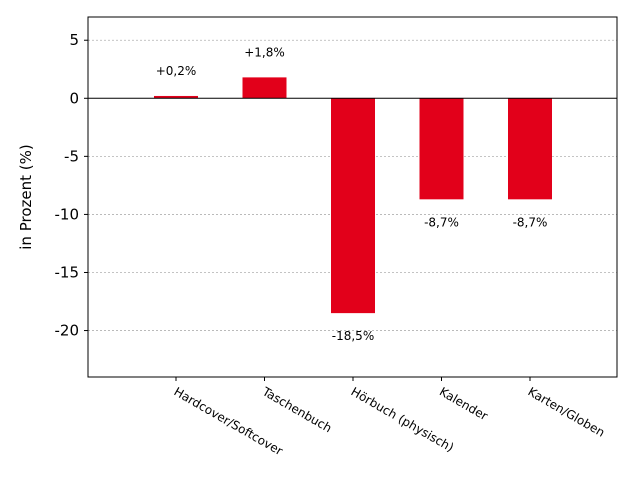  I want to click on y-tick-label: -20, so click(67, 331).